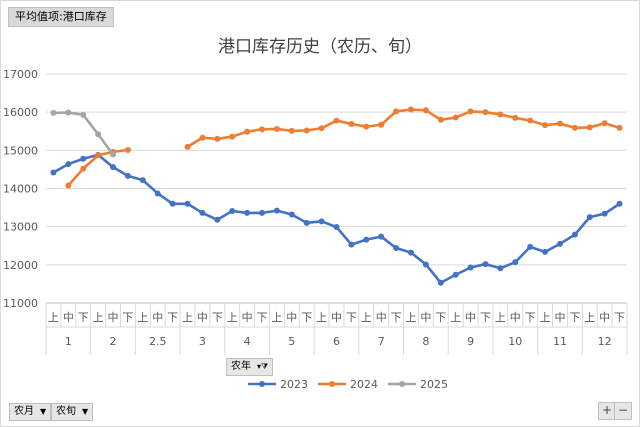  Describe the element at coordinates (332, 384) in the screenshot. I see `legend-marker-2024` at that location.